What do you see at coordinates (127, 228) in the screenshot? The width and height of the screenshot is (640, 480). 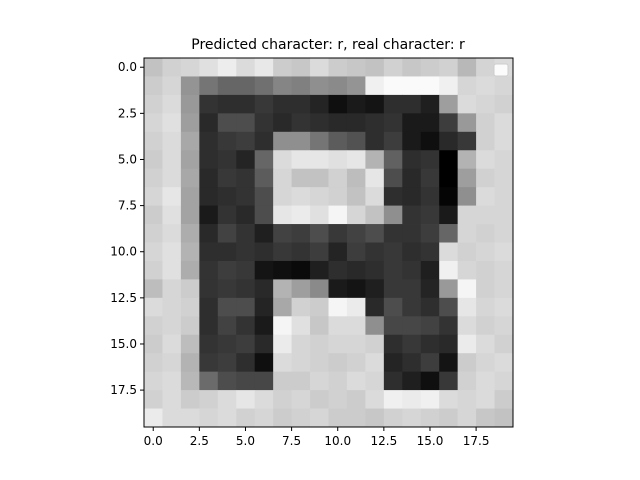 I see `y-axis-ticks: 0.0 2.5 5.0 7.5 10.0 12.5 15.0 17.5` at bounding box center [127, 228].